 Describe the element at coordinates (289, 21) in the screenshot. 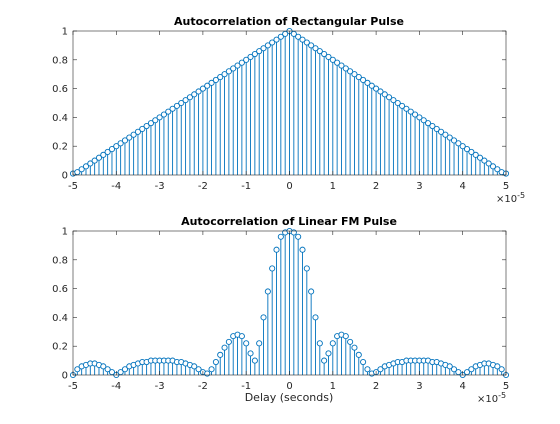

I see `axes-title: Autocorrelation of Rectangular Pulse` at that location.